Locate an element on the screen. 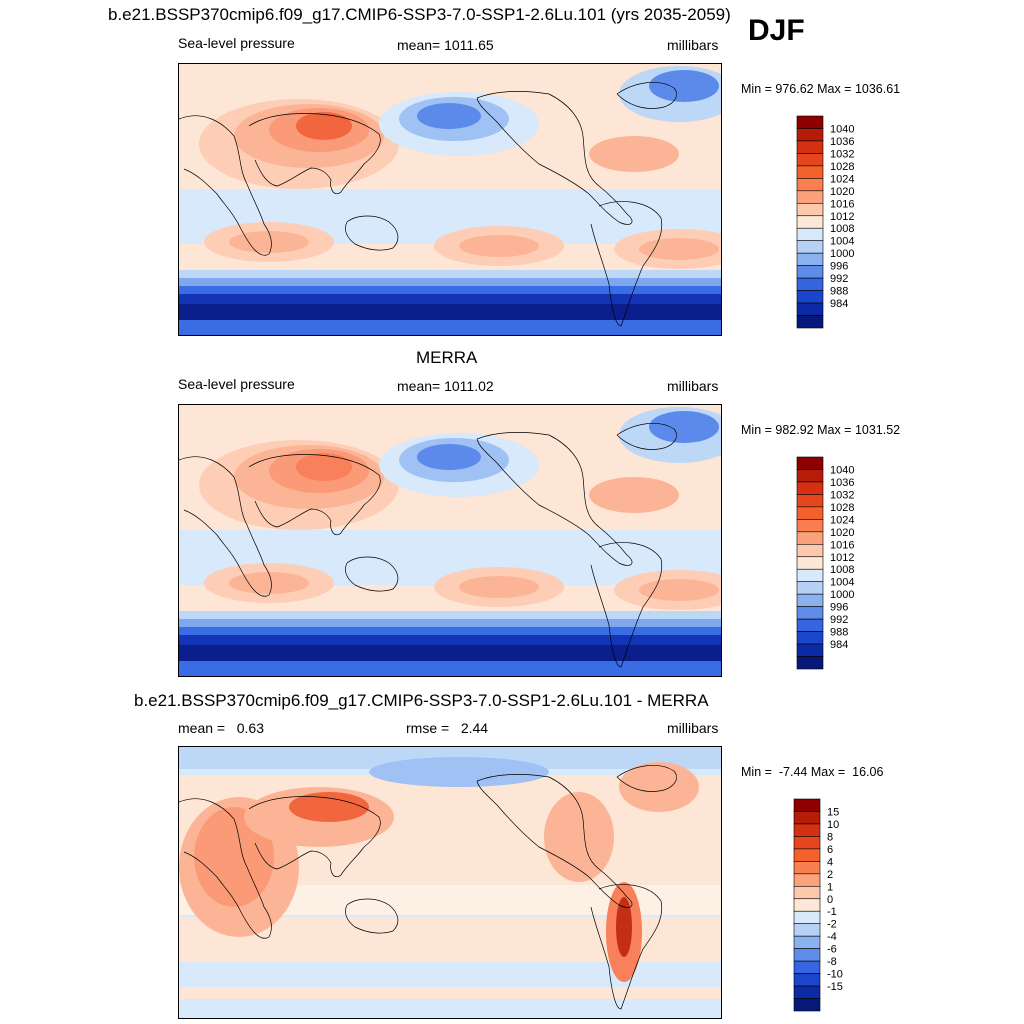  panel3-colorbar: 15 10 8 6 4 2 1 0 -1 -2 -4 -6 -8 -10 -15 is located at coordinates (828, 908).